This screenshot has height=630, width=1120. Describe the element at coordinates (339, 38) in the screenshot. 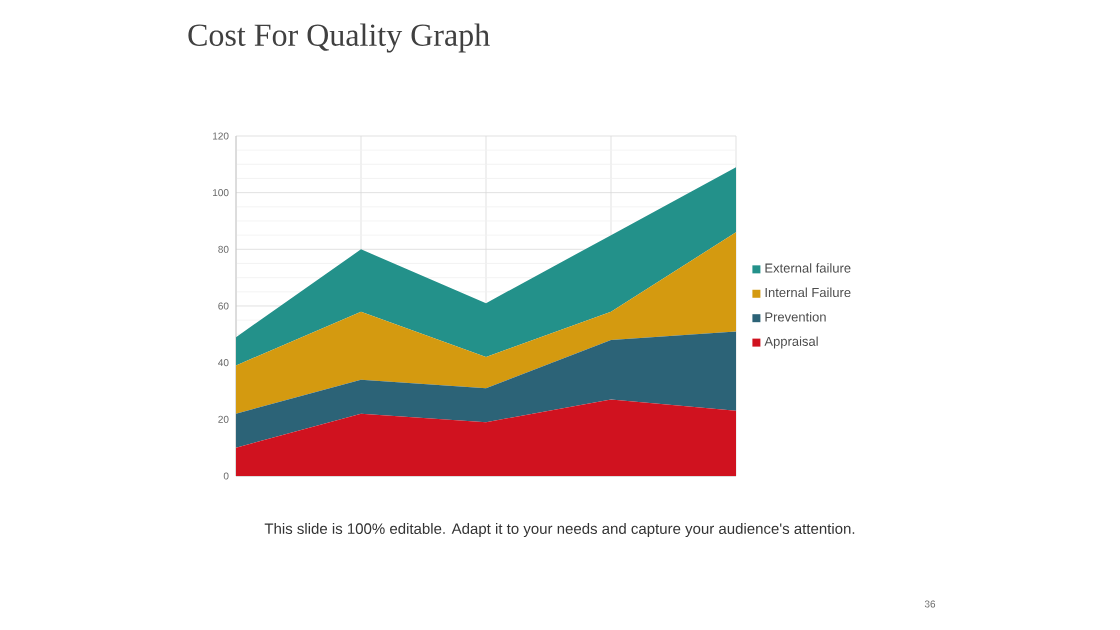

I see `chart-title: Cost For Quality Graph` at that location.